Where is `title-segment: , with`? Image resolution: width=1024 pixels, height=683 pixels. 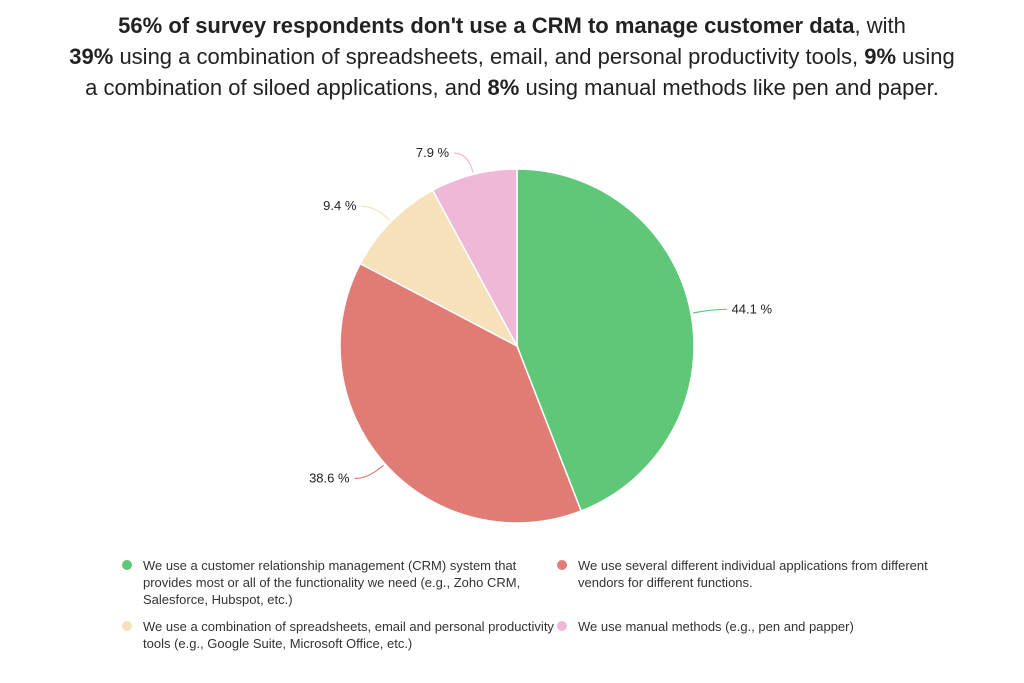 title-segment: , with is located at coordinates (880, 25).